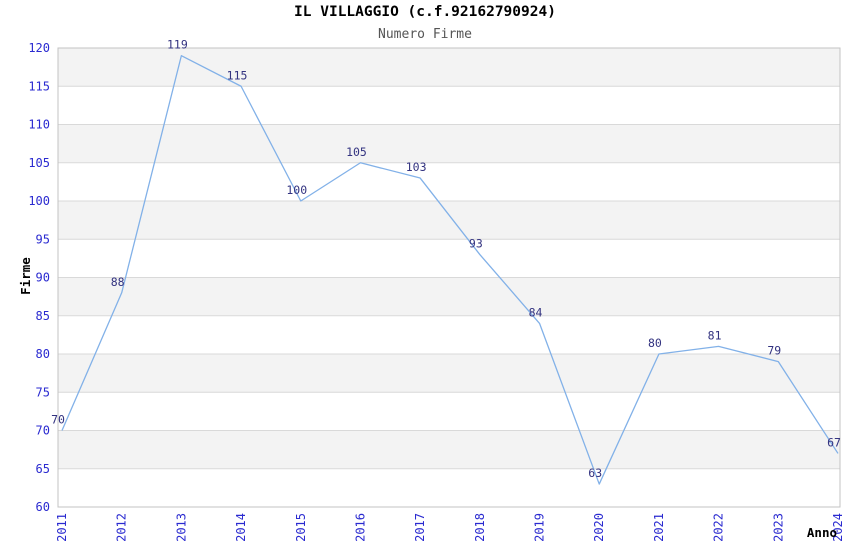 This screenshot has width=850, height=550. Describe the element at coordinates (655, 343) in the screenshot. I see `data-point-label: 80` at that location.